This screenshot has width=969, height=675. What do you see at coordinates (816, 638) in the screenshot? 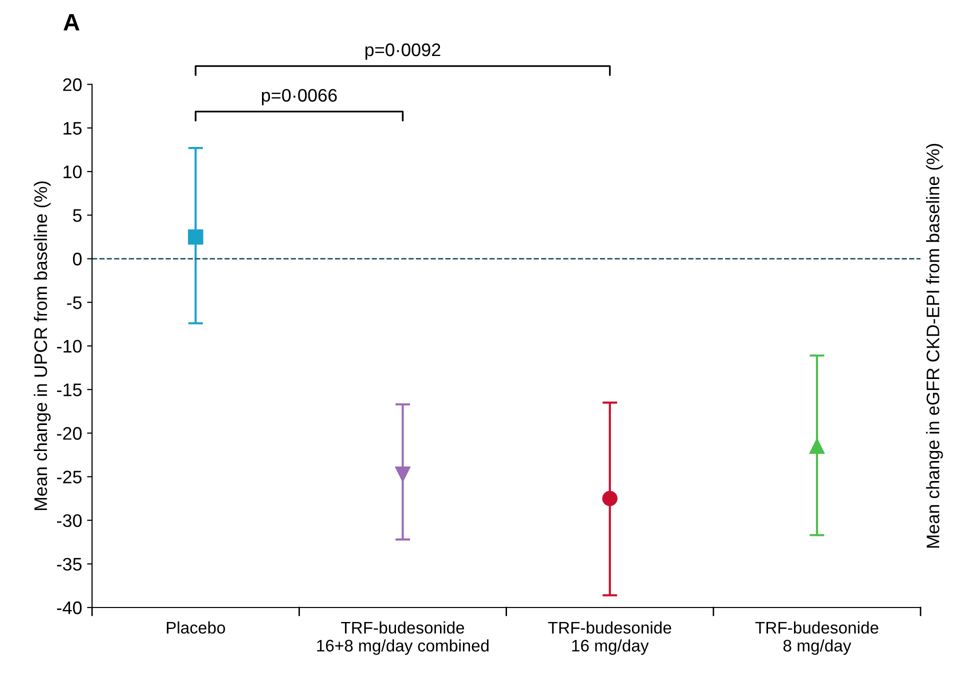
I see `x-tick-label: TRF-budesonide 8 mg/day` at bounding box center [816, 638].